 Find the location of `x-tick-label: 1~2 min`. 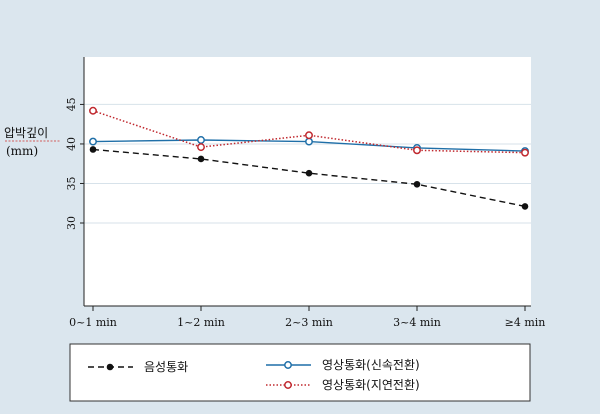

x-tick-label: 1~2 min is located at coordinates (201, 322).